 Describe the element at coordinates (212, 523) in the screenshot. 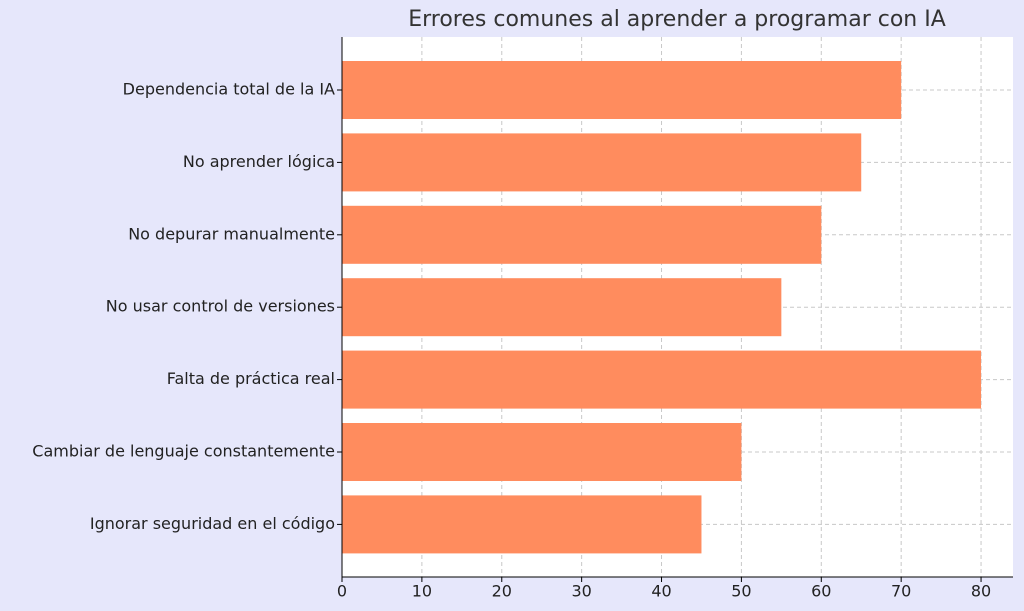

I see `y-tick-label: Ignorar seguridad en el código` at that location.